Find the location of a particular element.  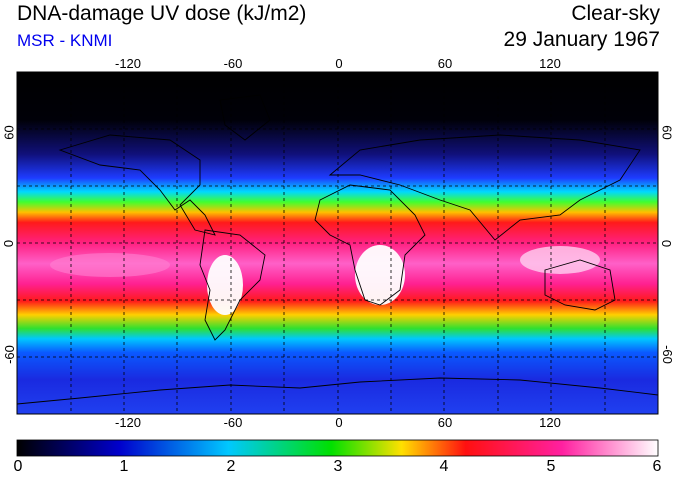

coast-south-america is located at coordinates (232, 285).